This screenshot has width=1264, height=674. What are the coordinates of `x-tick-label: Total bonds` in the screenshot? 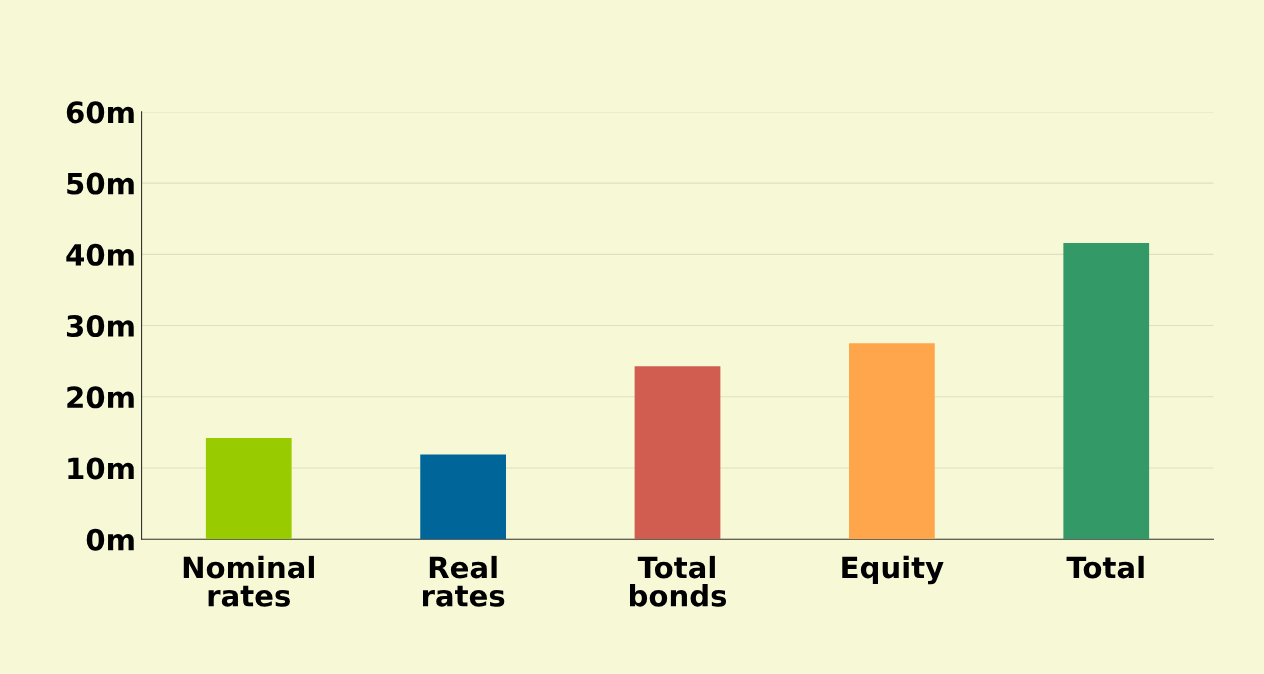 It's located at (678, 581).